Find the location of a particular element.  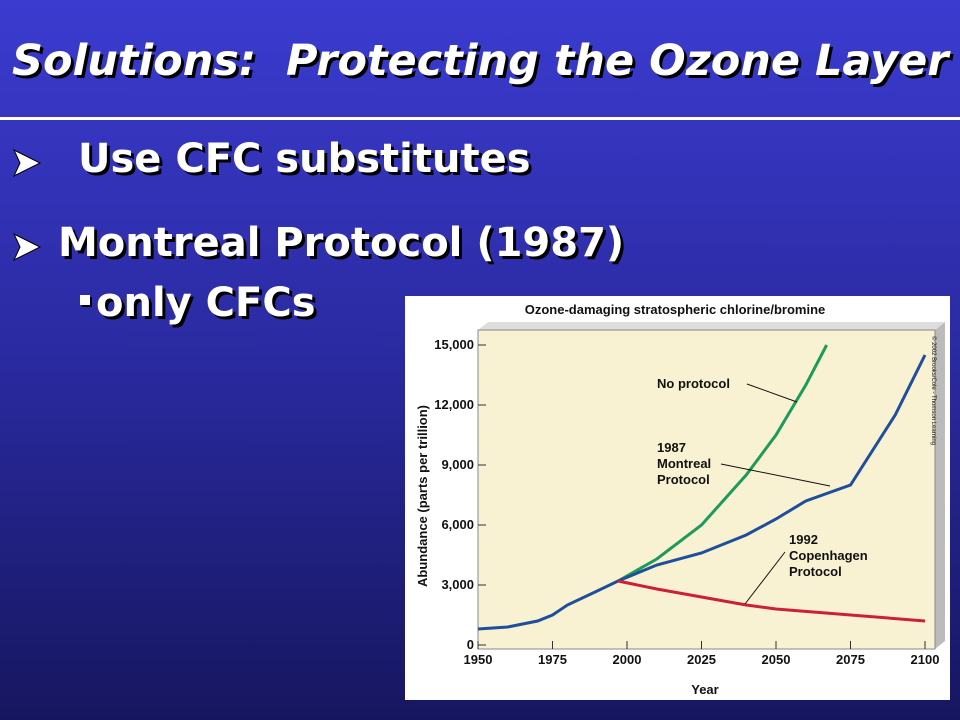

x-tick-label: 2000 is located at coordinates (627, 659).